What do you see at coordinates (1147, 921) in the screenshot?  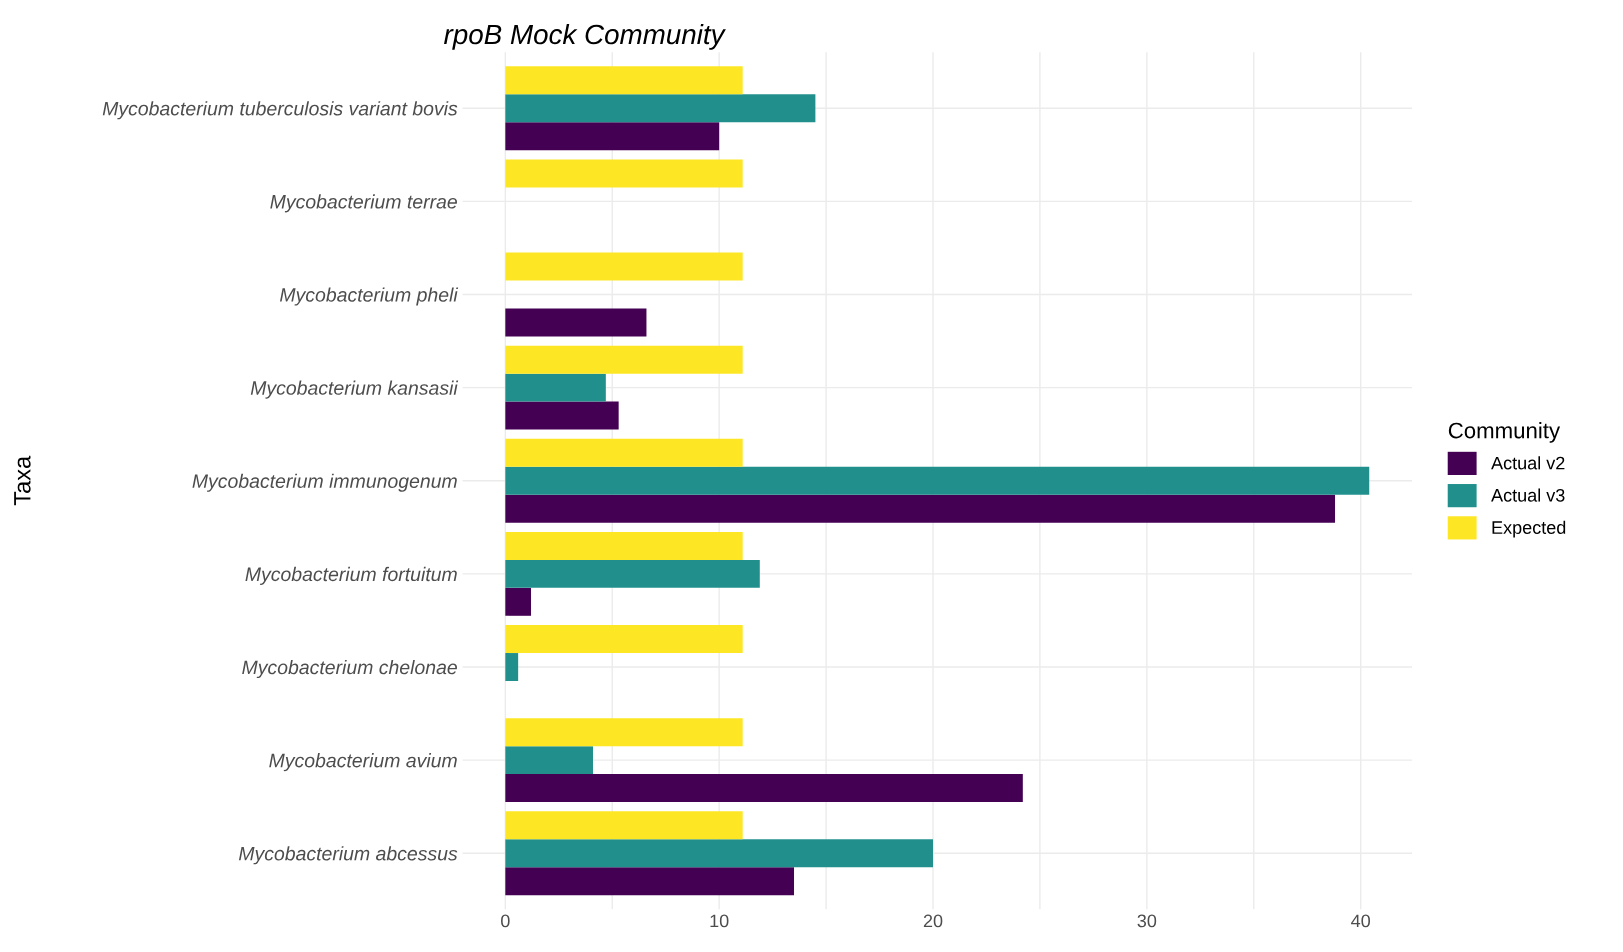 I see `x-tick-label: 30` at bounding box center [1147, 921].